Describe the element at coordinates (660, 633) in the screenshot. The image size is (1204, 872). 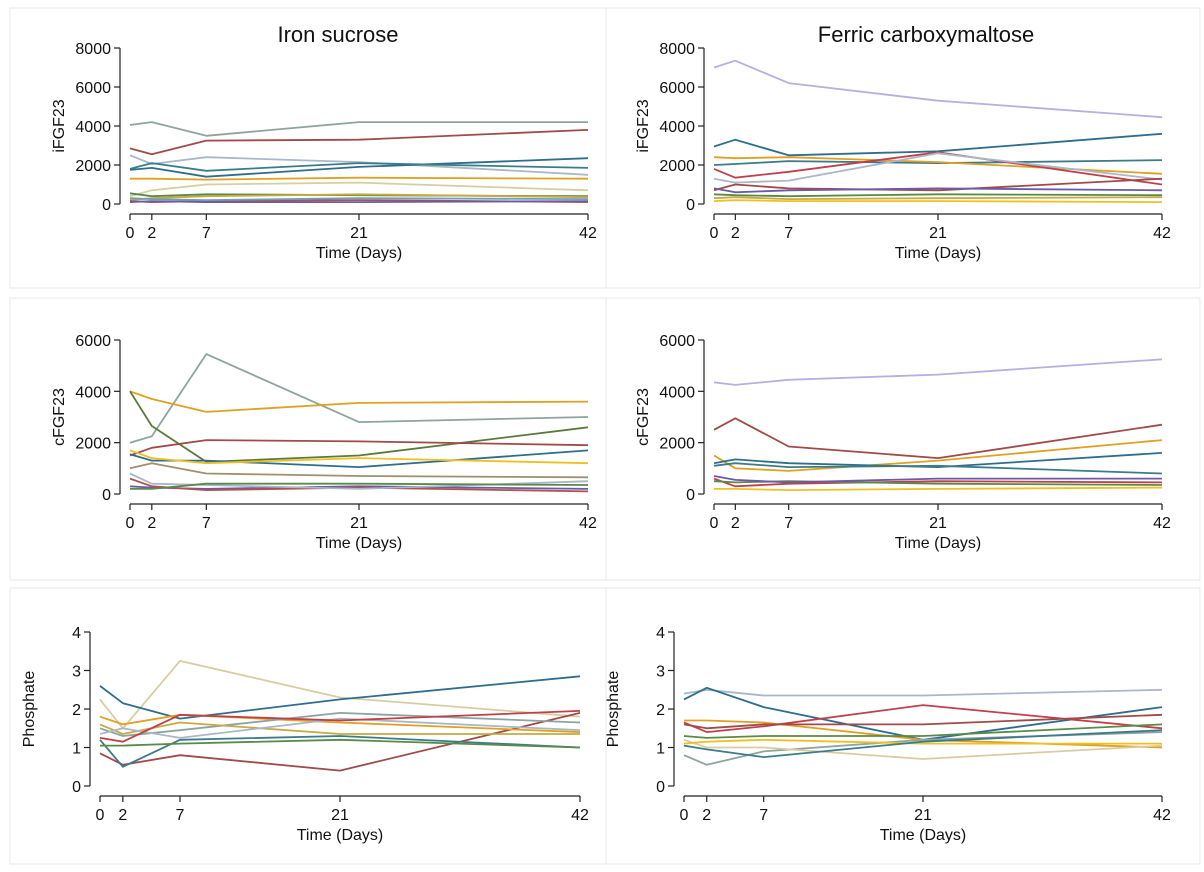
I see `y-tick-label: 4` at that location.